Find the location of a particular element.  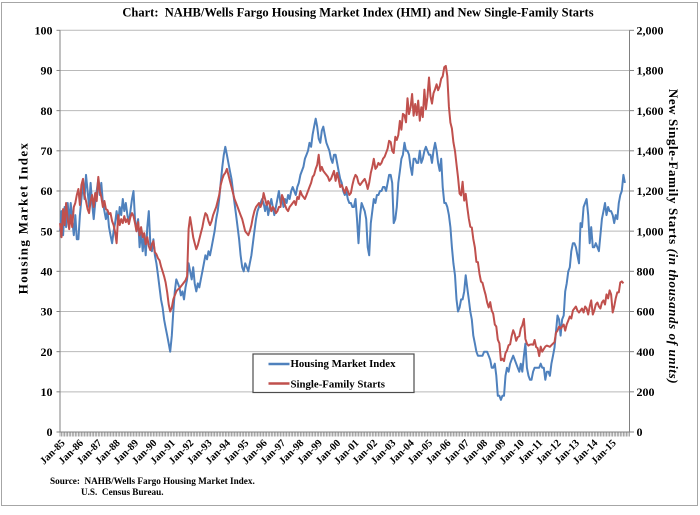

svg-text: U.S. Census Bureau. is located at coordinates (122, 492).